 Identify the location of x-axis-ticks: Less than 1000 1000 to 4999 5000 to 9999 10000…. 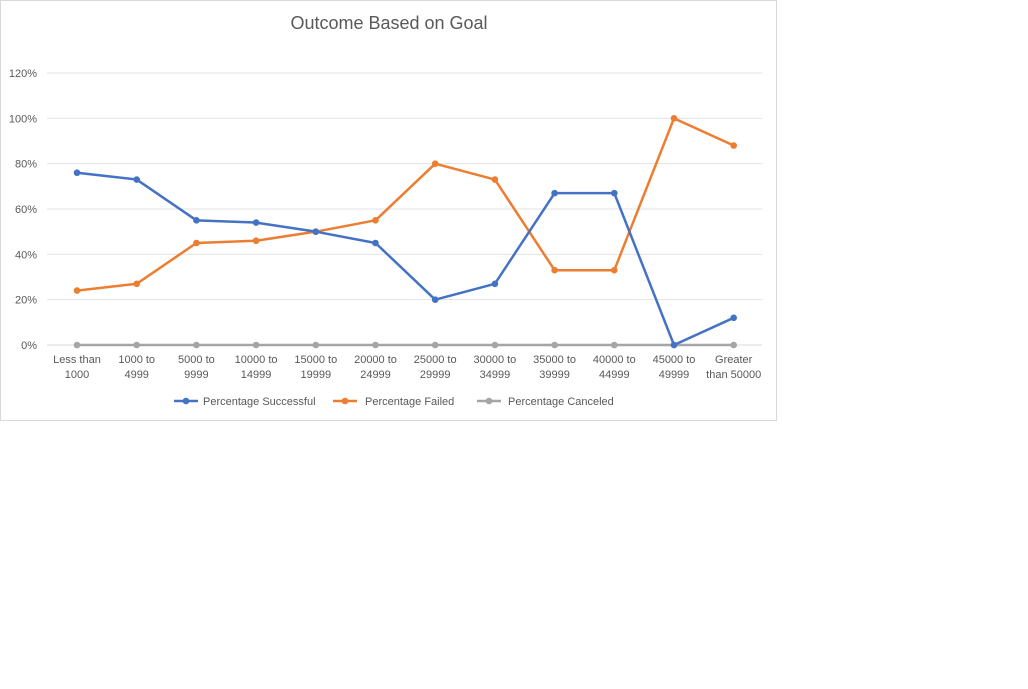
(407, 367).